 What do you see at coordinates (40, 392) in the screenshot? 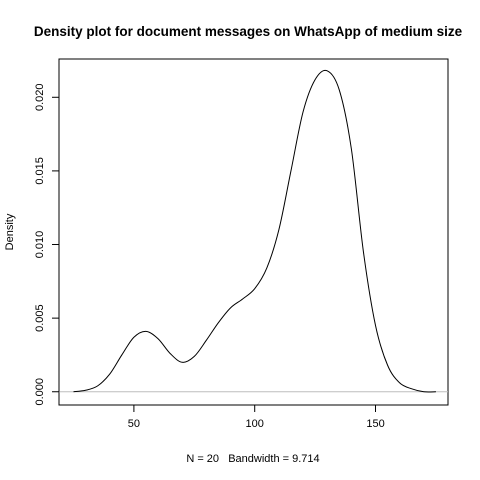
I see `y-tick-label: 0.000` at bounding box center [40, 392].